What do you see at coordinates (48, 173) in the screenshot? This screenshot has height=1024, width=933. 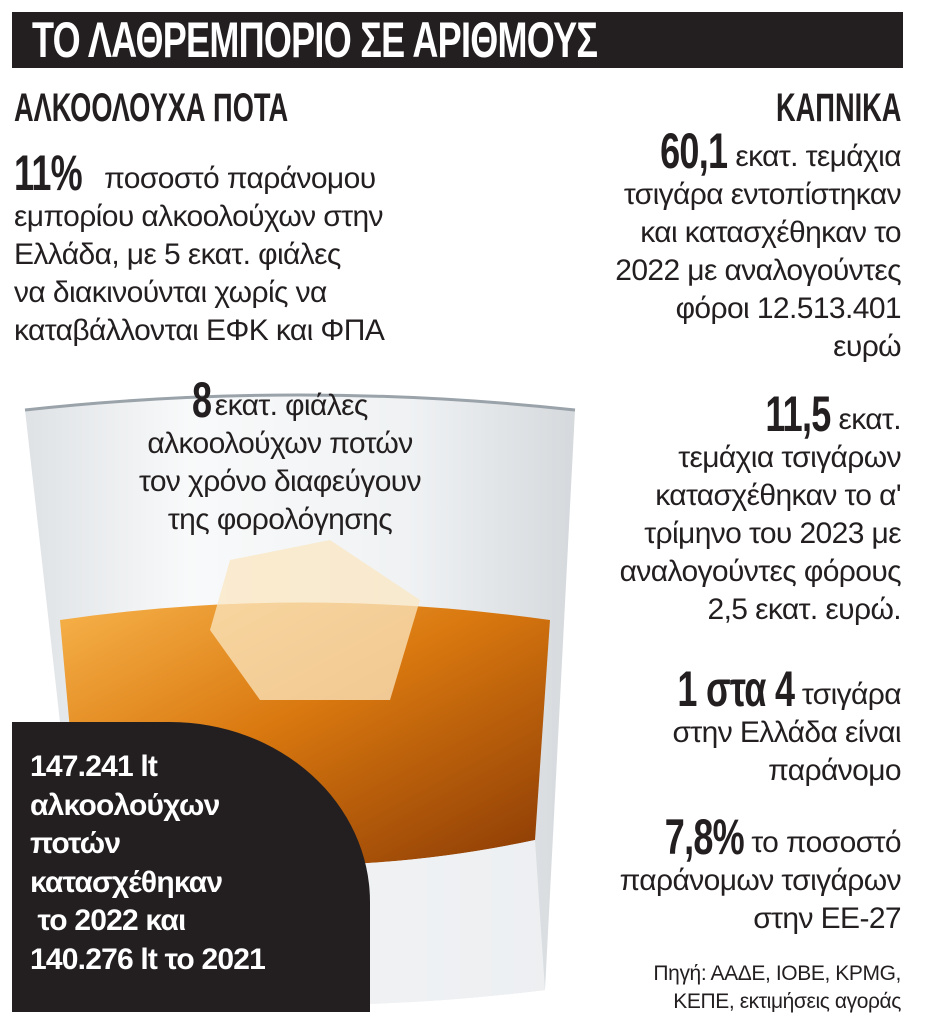 I see `stat-number: 11%` at bounding box center [48, 173].